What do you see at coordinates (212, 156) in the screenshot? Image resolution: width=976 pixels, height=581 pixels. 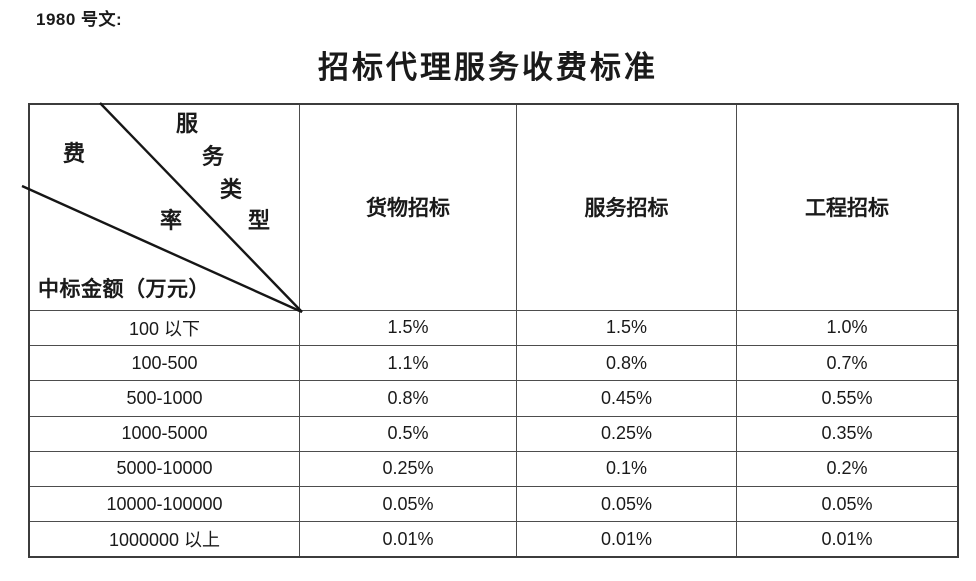 I see `corner-service-type-char: 务` at bounding box center [212, 156].